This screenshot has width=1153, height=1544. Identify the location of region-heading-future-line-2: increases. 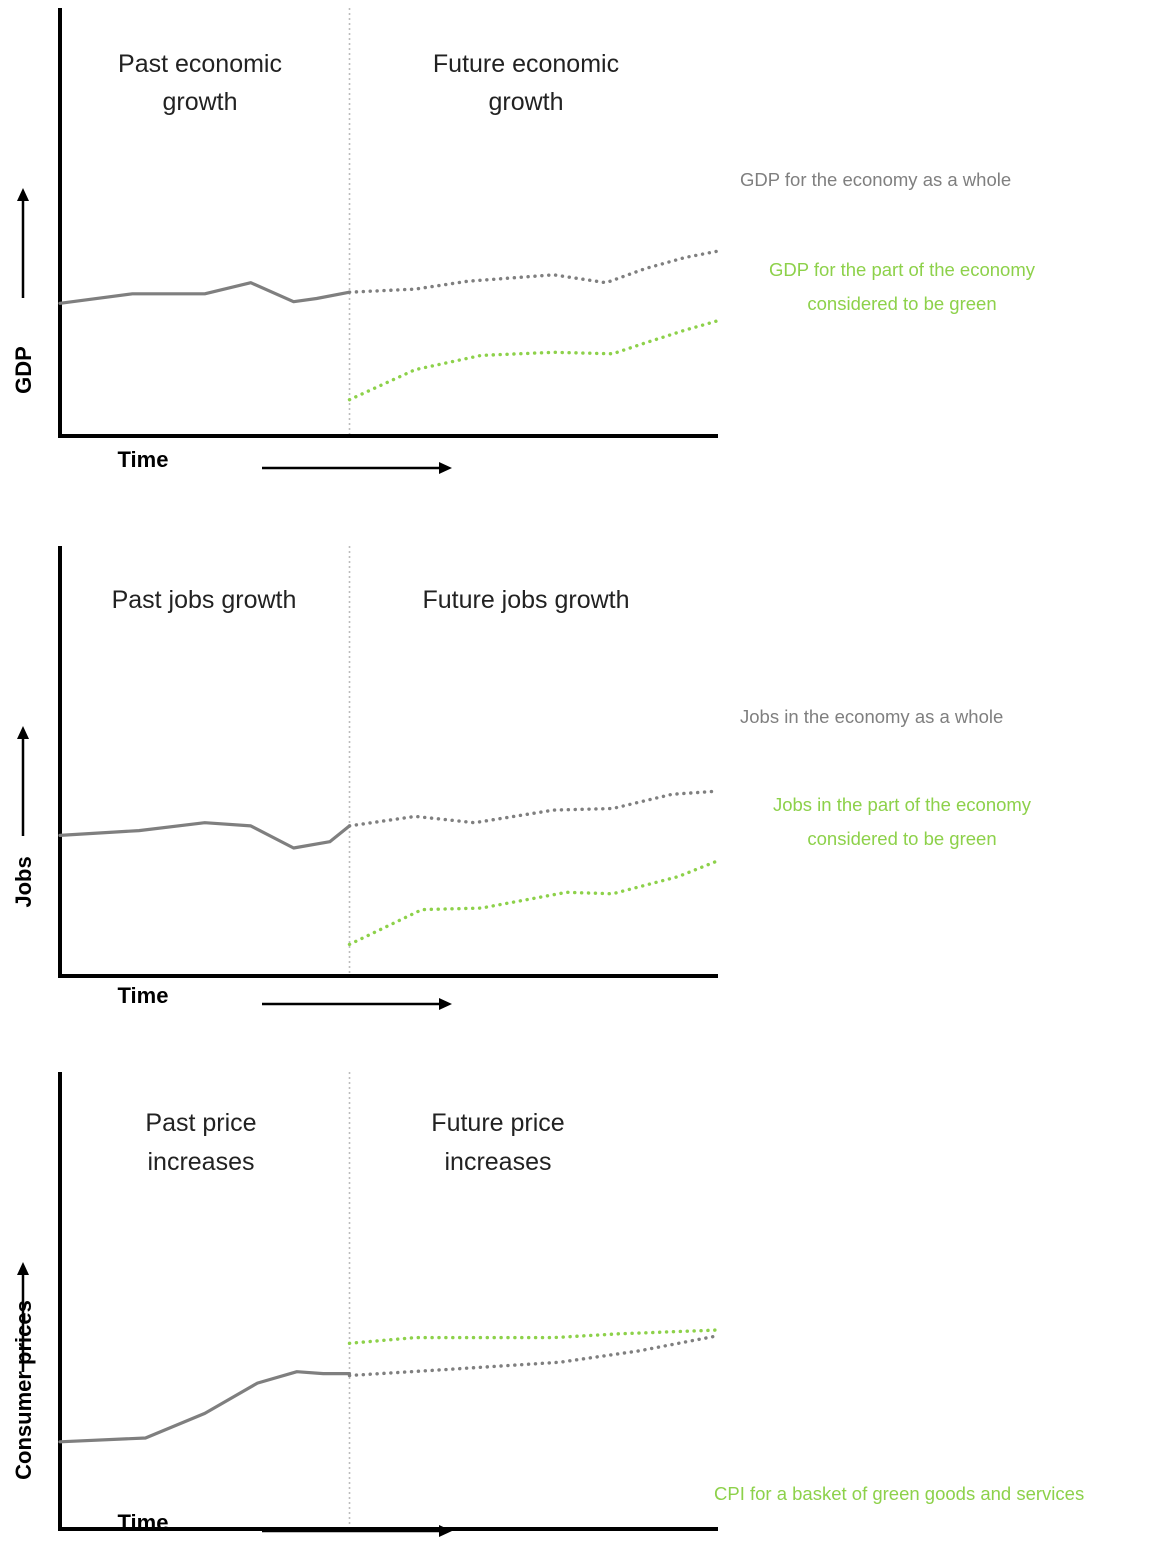
(498, 1162).